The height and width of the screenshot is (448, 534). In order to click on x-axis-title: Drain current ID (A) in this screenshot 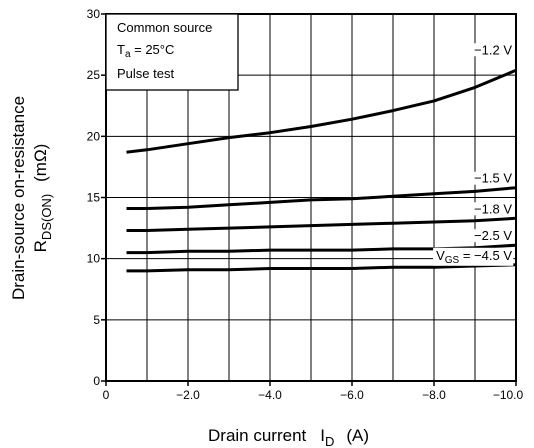, I will do `click(288, 437)`.